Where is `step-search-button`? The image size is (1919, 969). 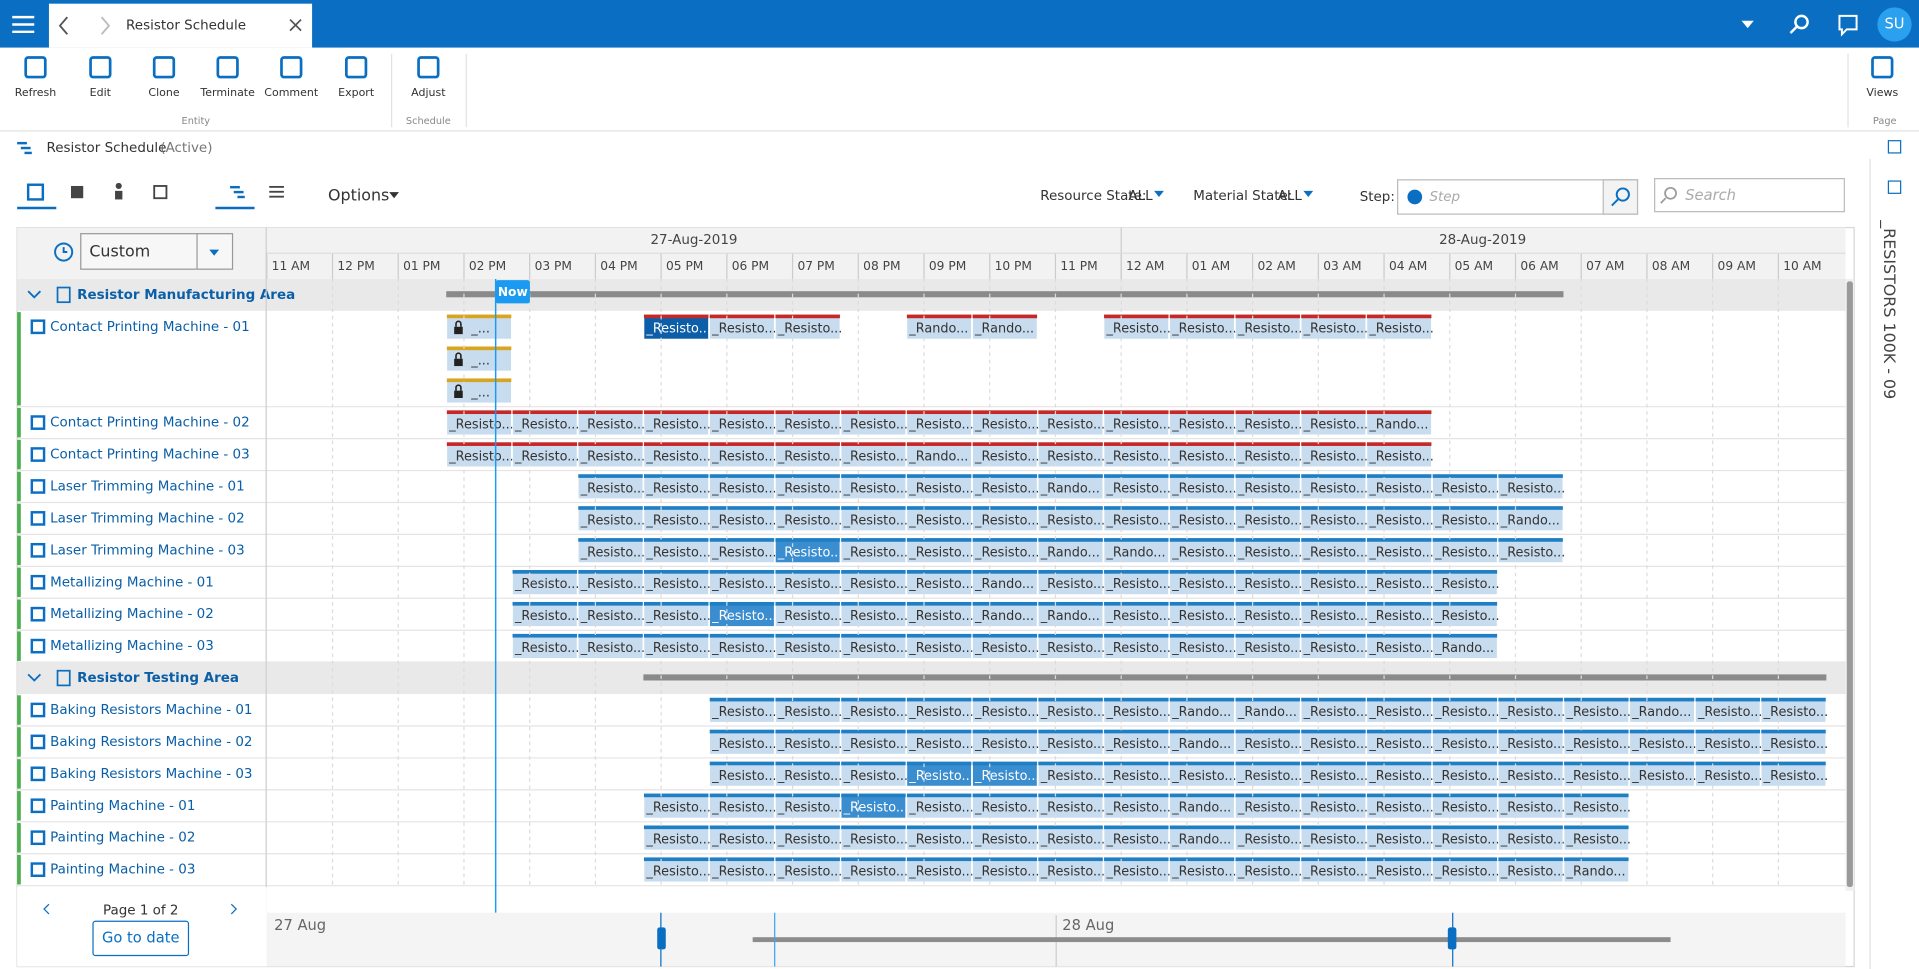
step-search-button is located at coordinates (1620, 197).